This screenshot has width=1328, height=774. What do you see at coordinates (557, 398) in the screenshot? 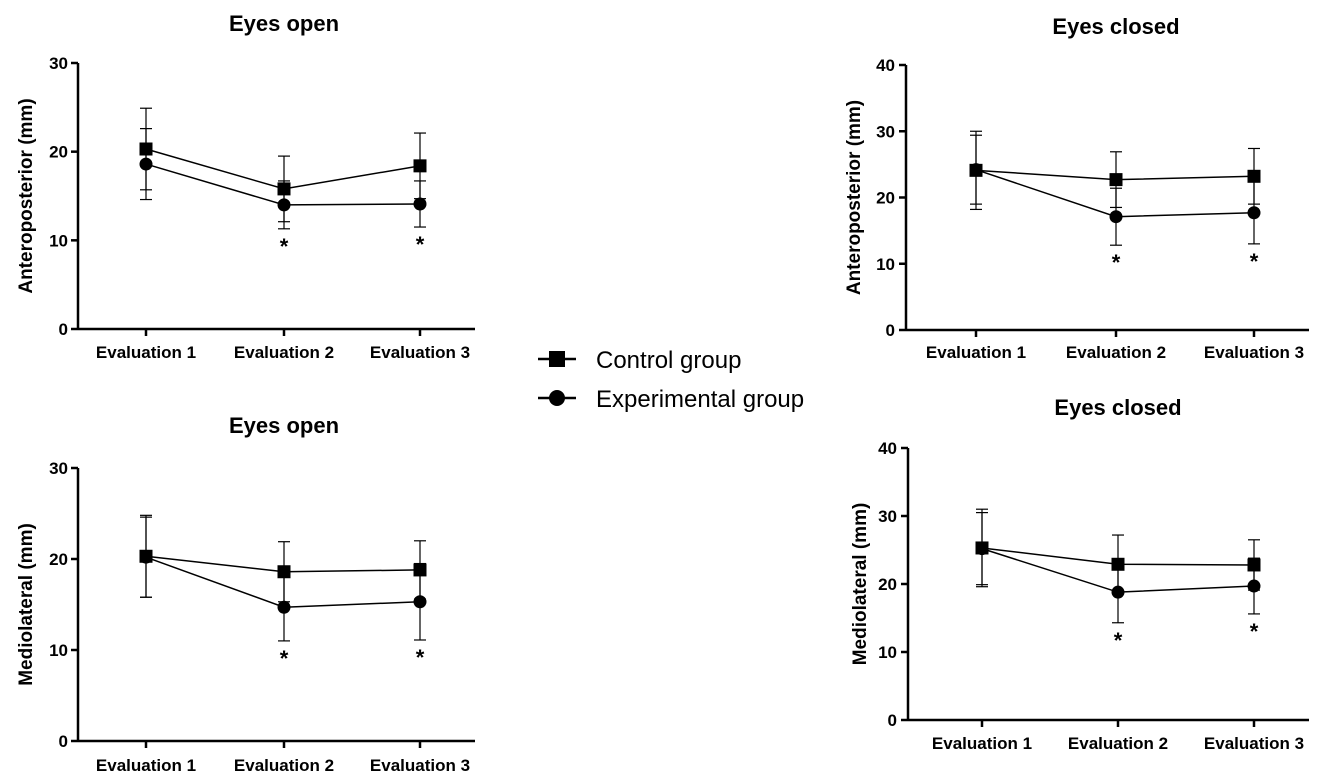
I see `circle-marker-icon` at bounding box center [557, 398].